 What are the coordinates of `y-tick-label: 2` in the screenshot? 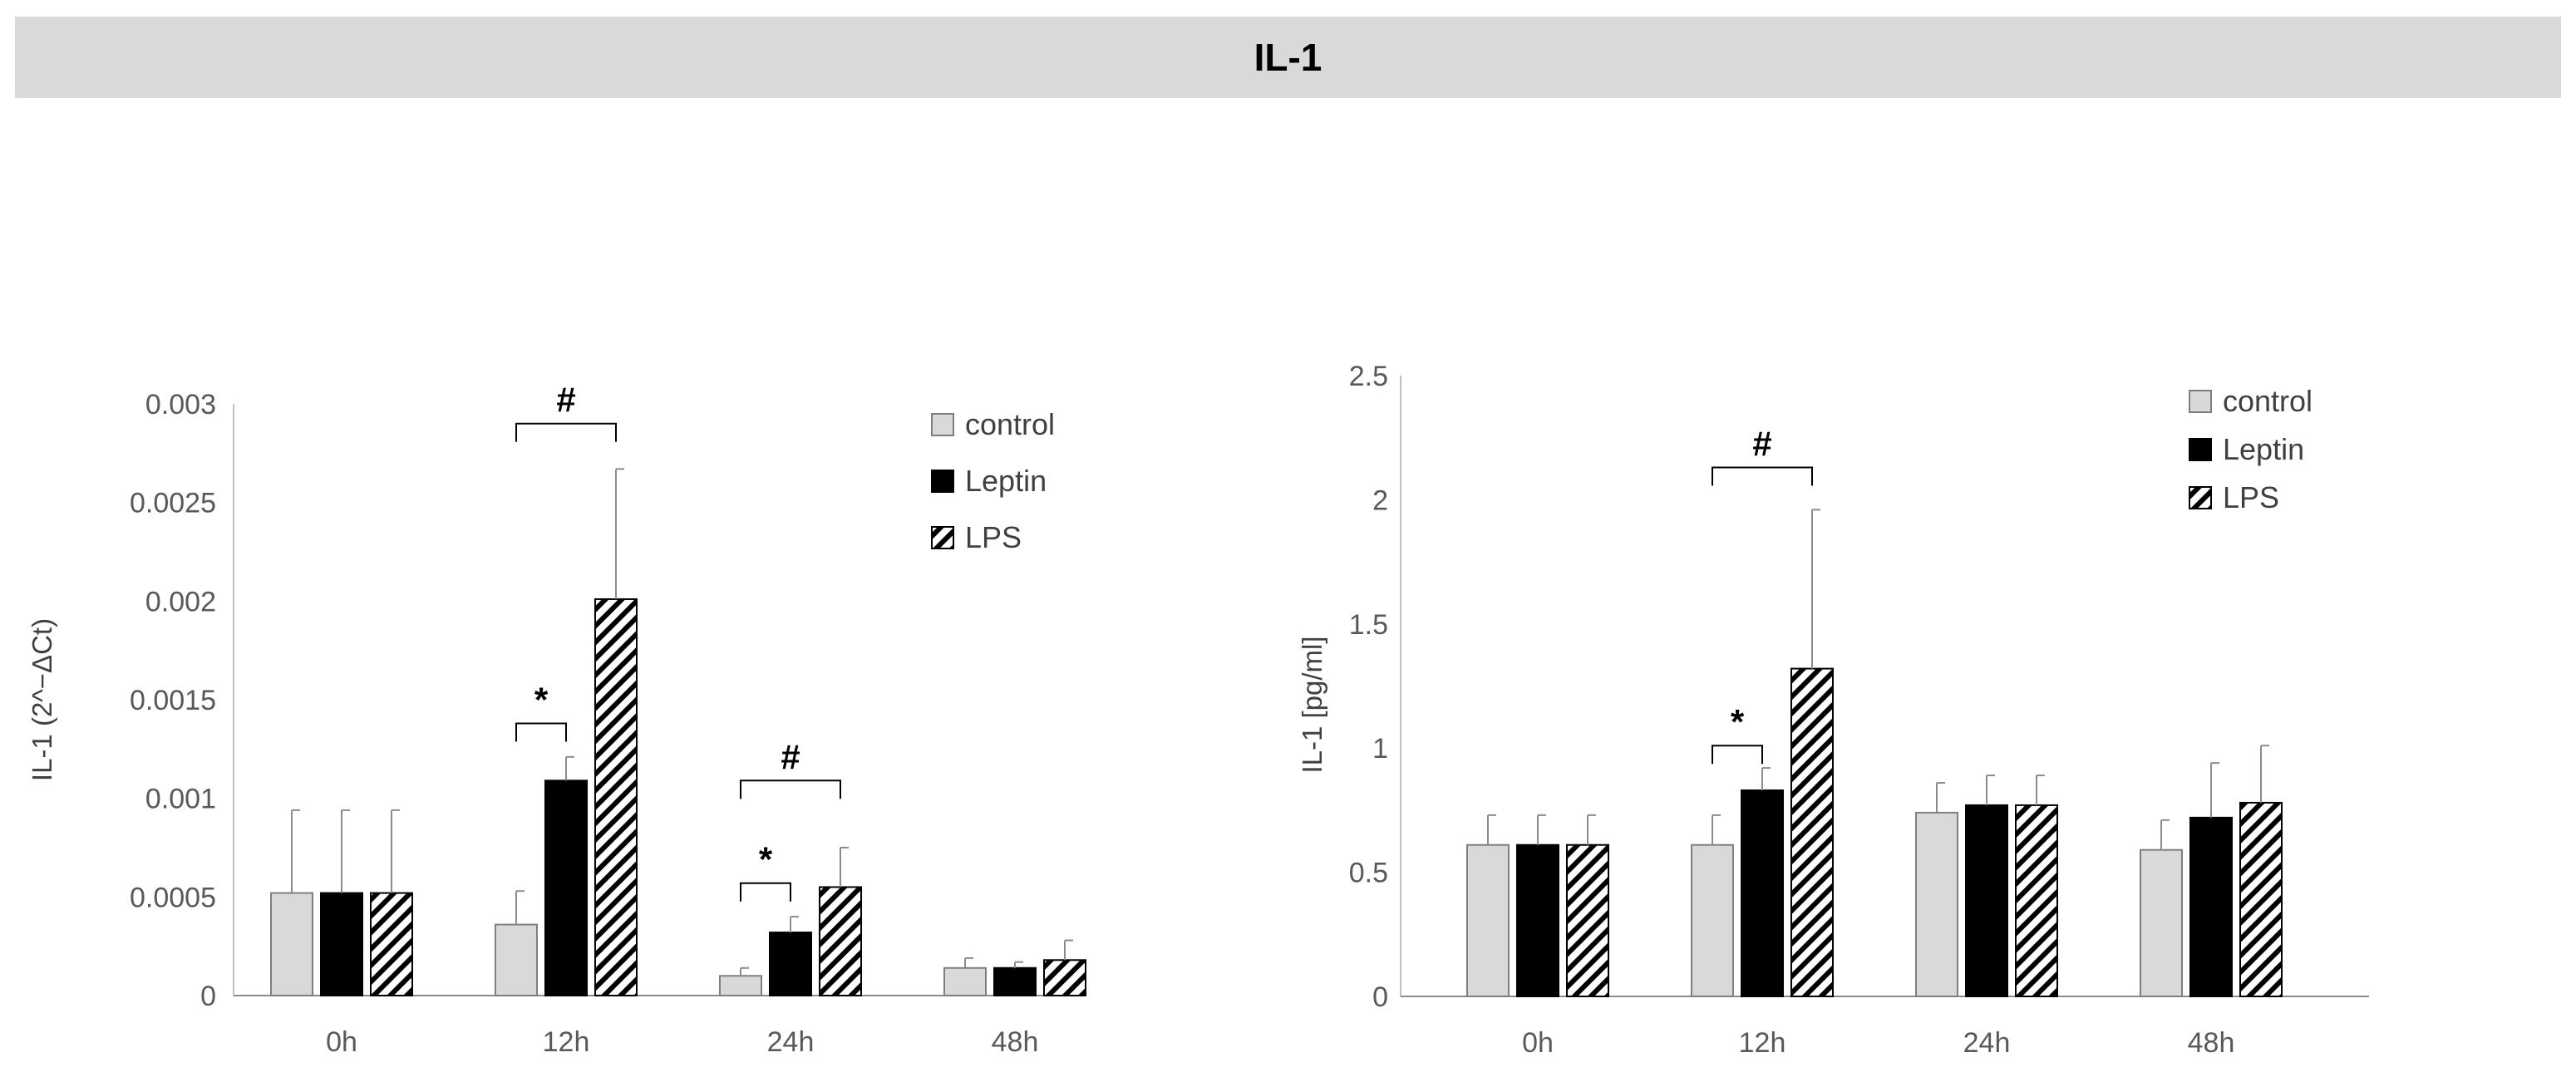 It's located at (1380, 500).